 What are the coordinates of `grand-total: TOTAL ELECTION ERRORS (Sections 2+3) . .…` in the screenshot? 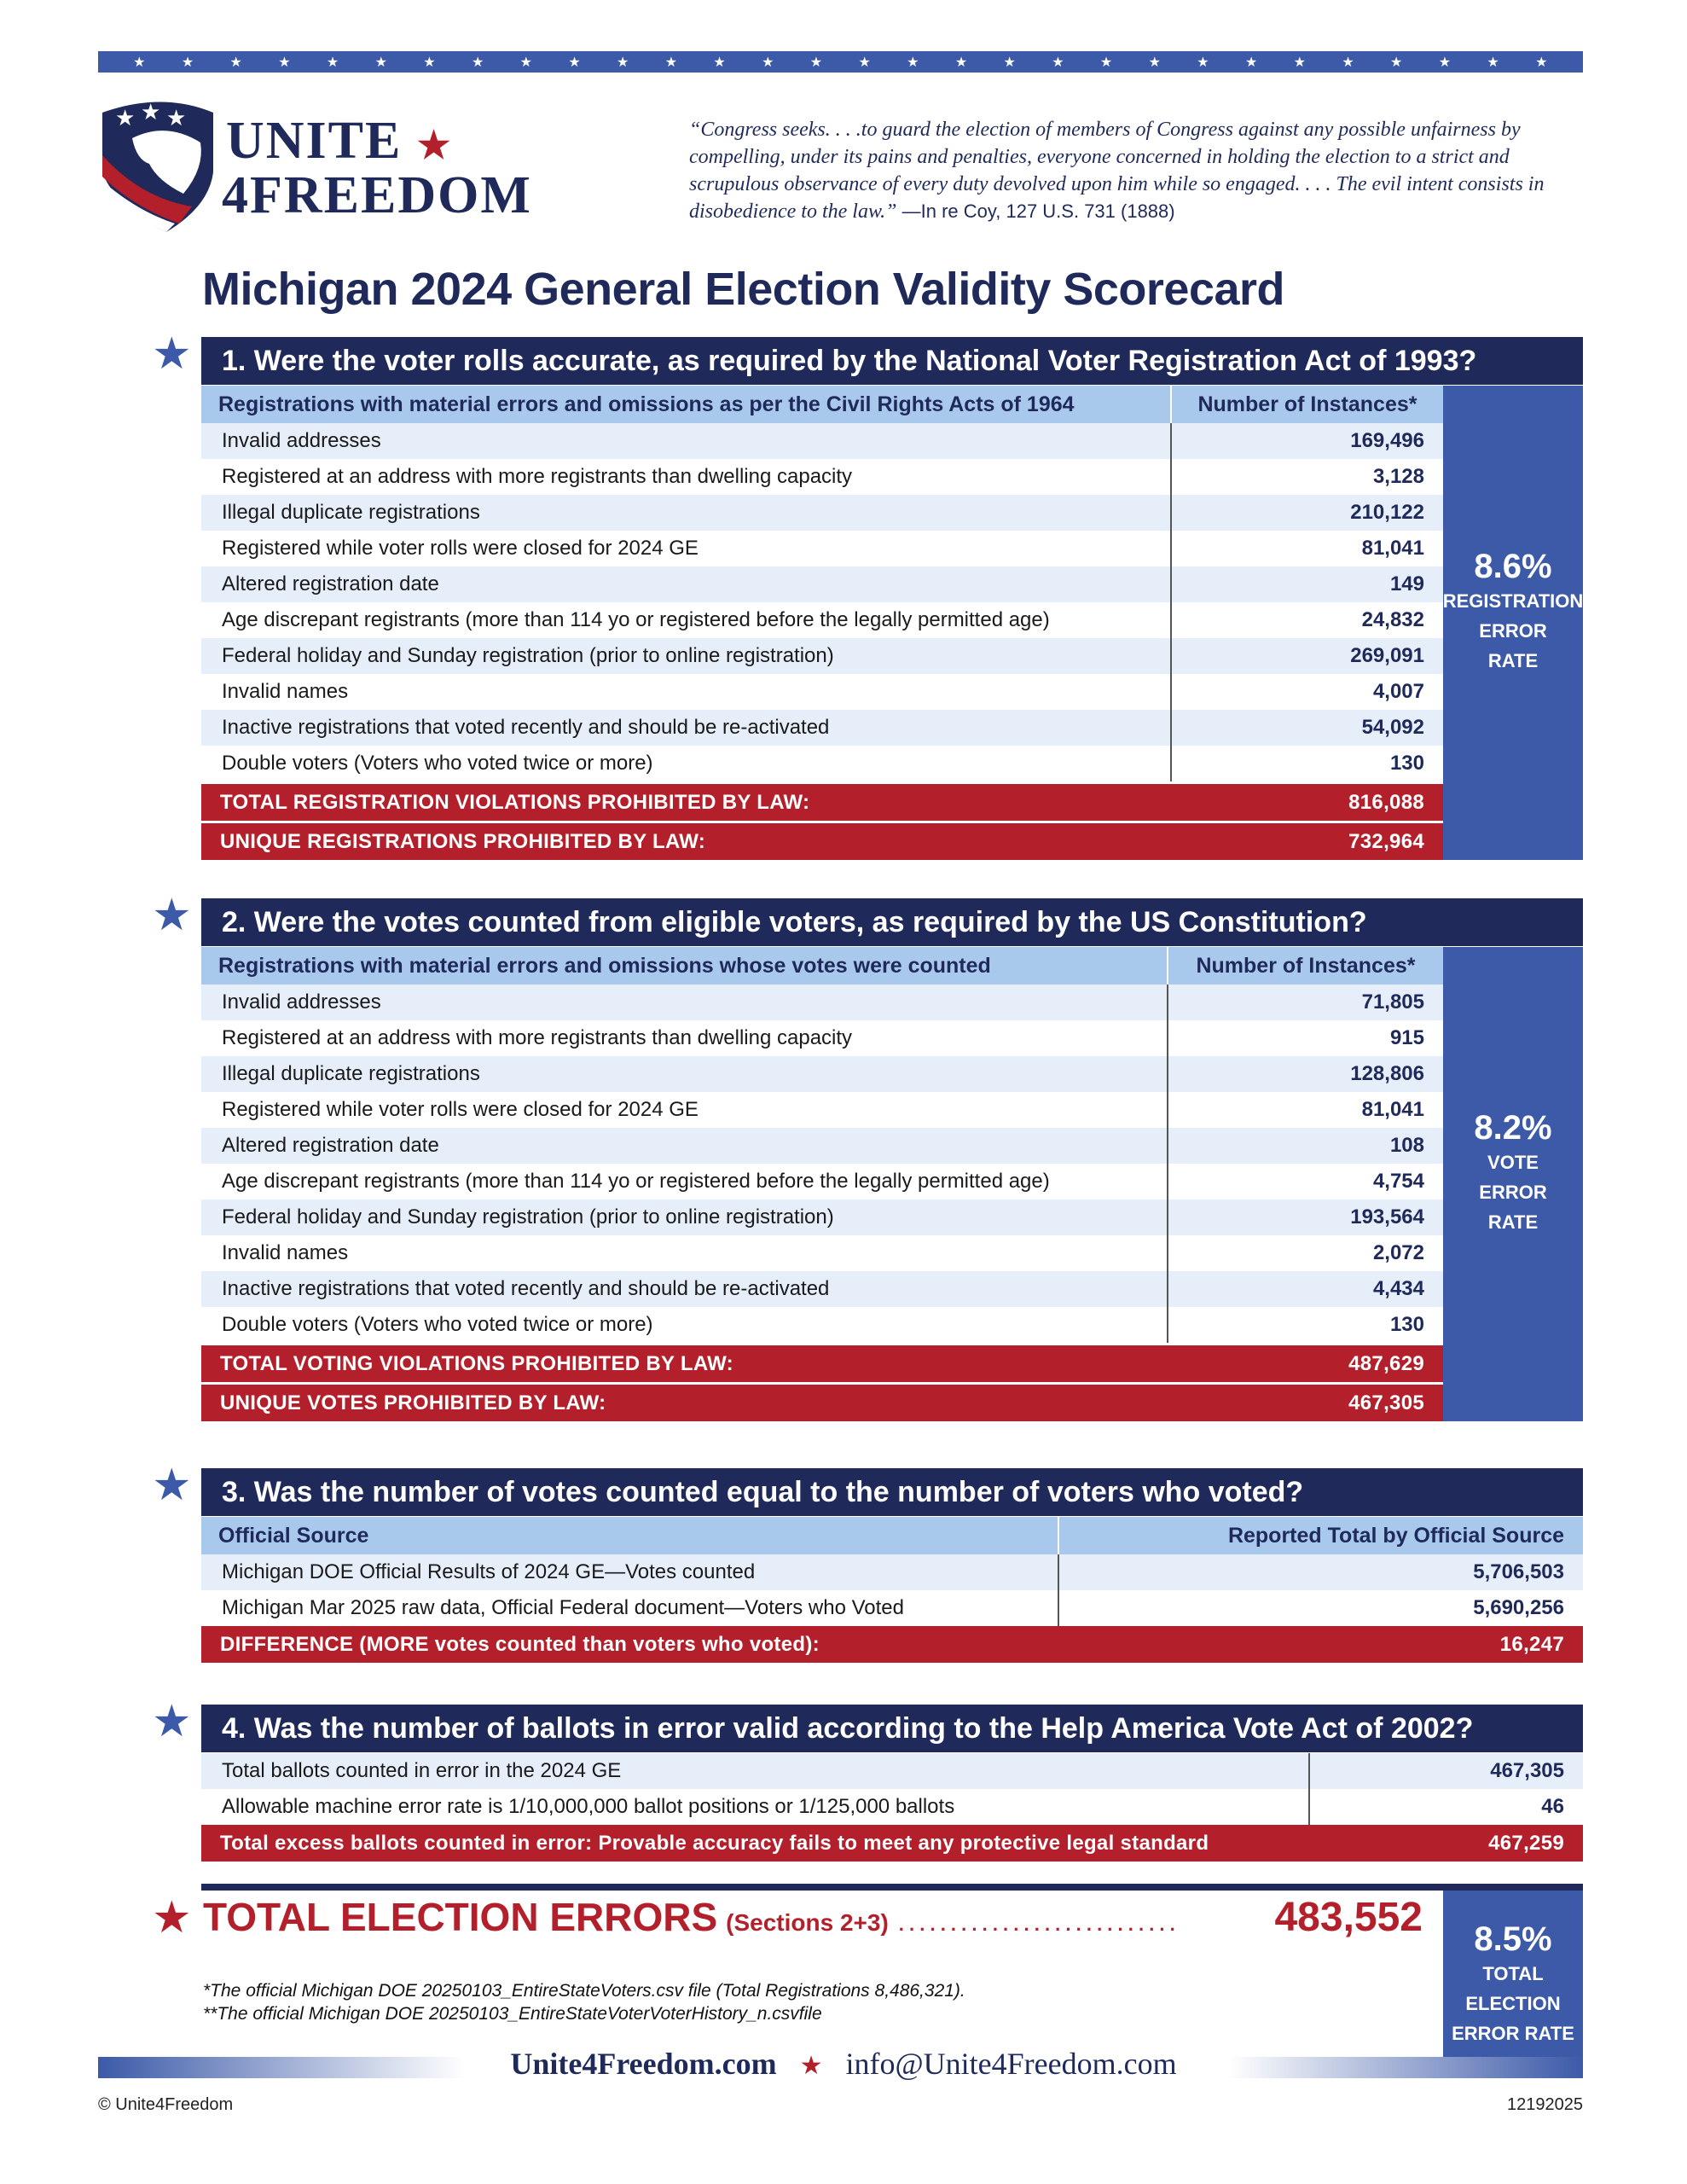 It's located at (813, 1918).